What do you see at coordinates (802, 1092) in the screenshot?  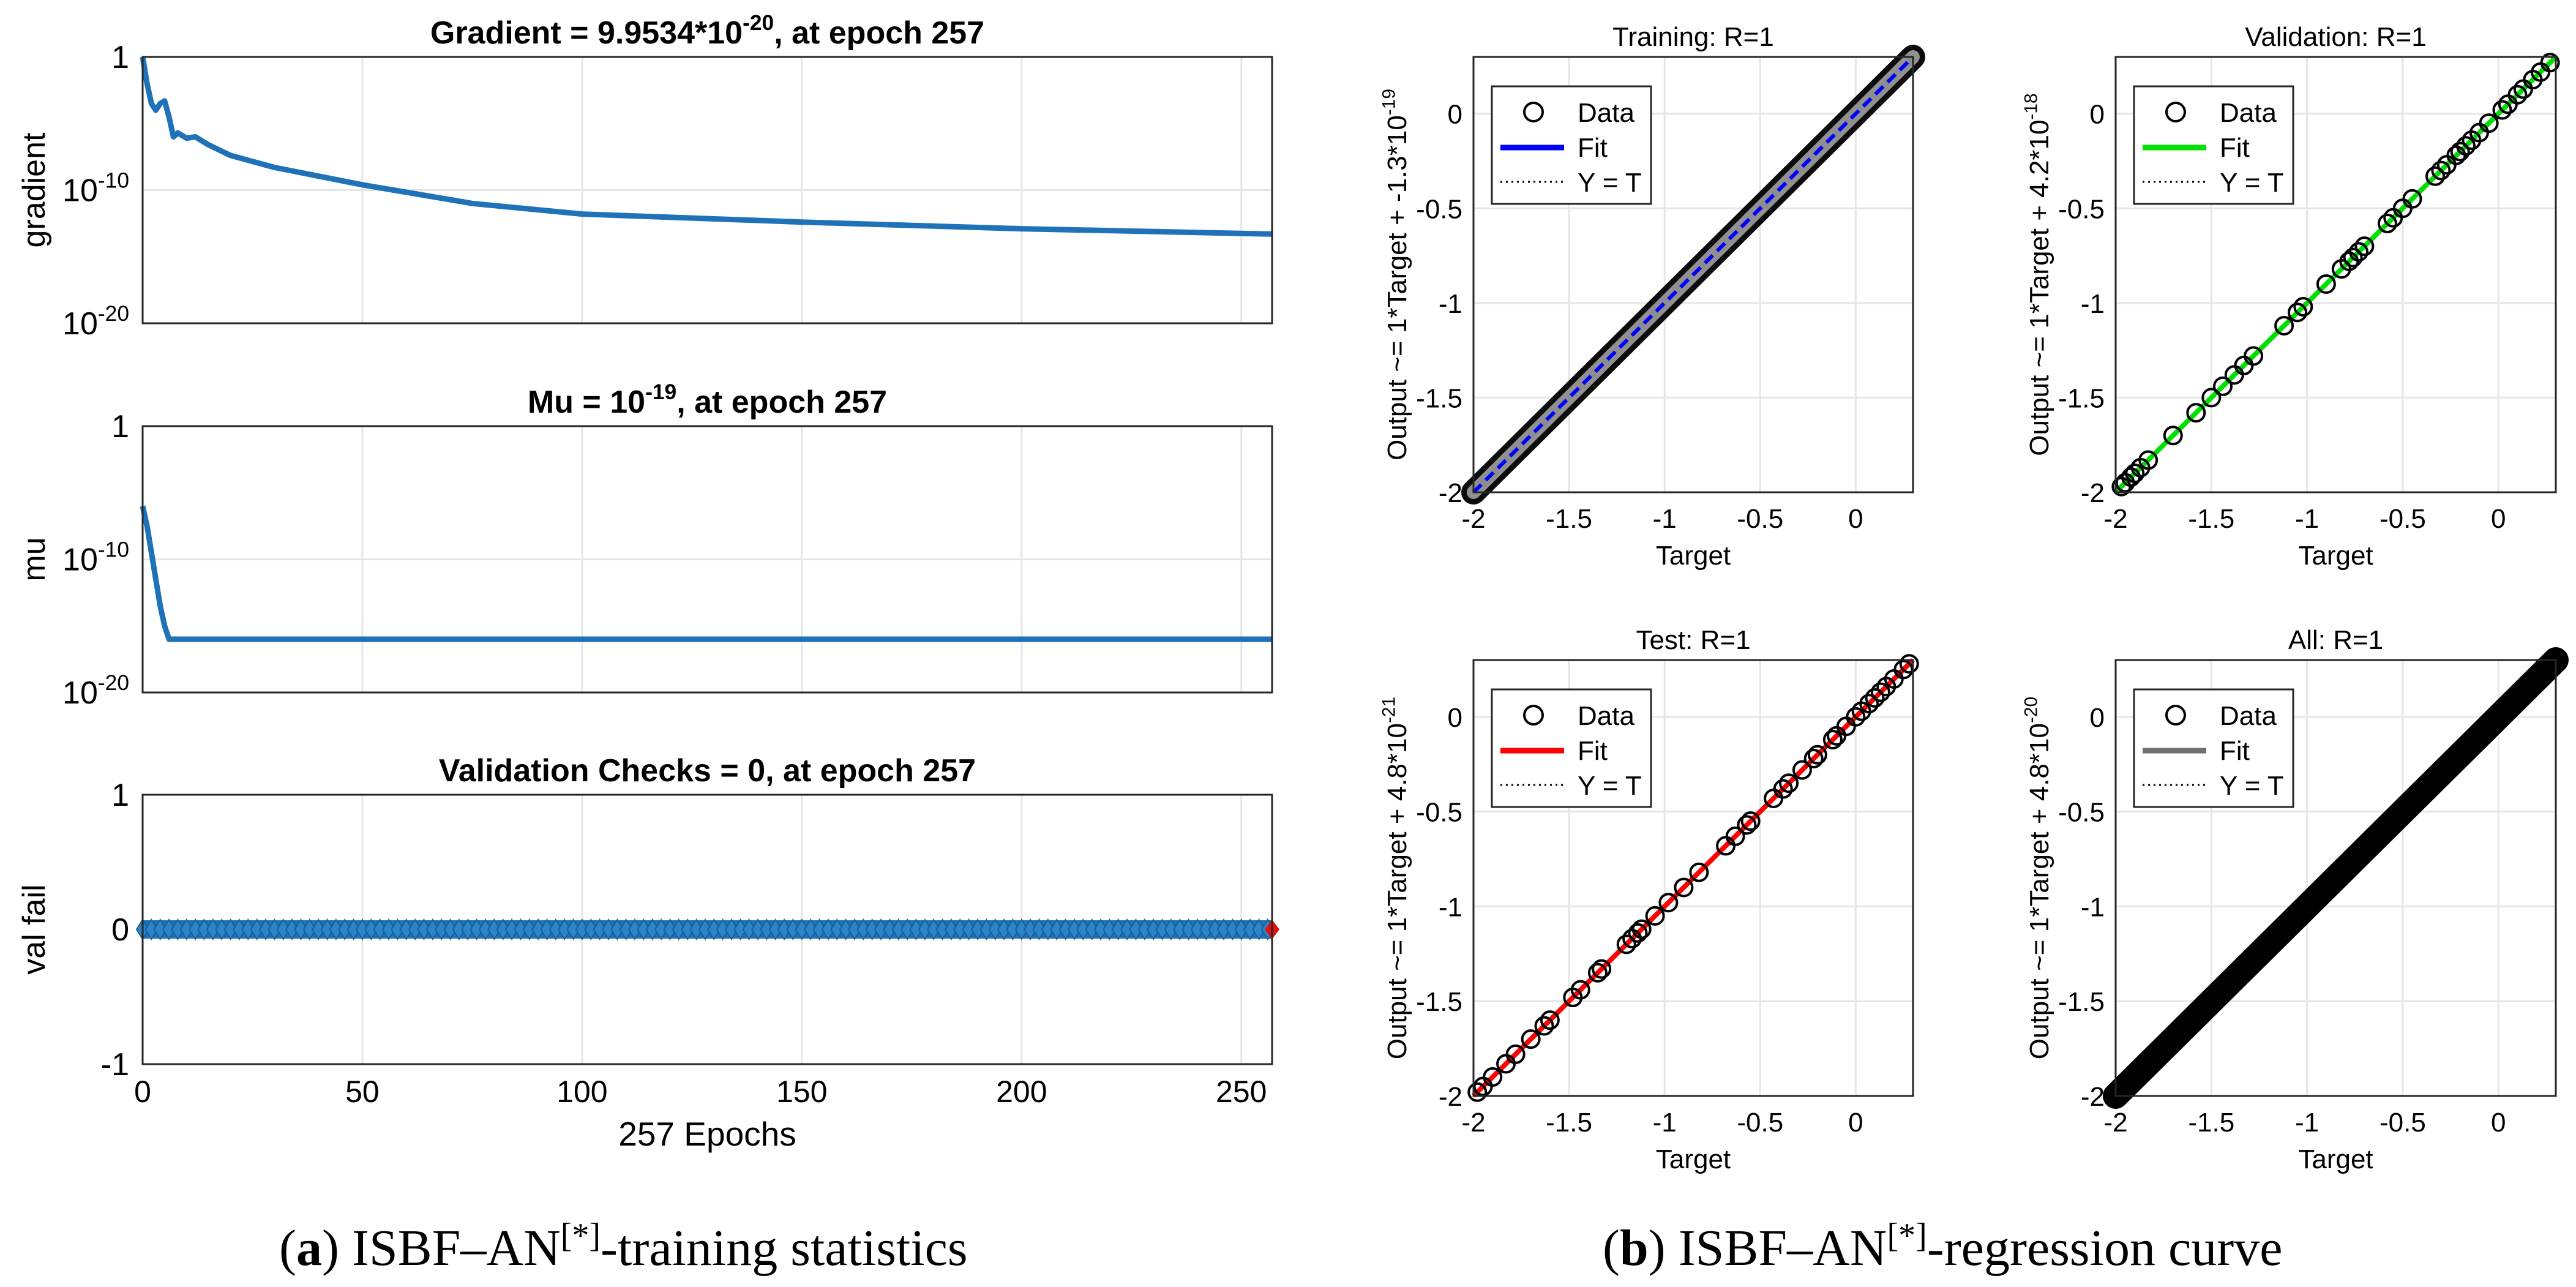 I see `x-tick-label: 150` at bounding box center [802, 1092].